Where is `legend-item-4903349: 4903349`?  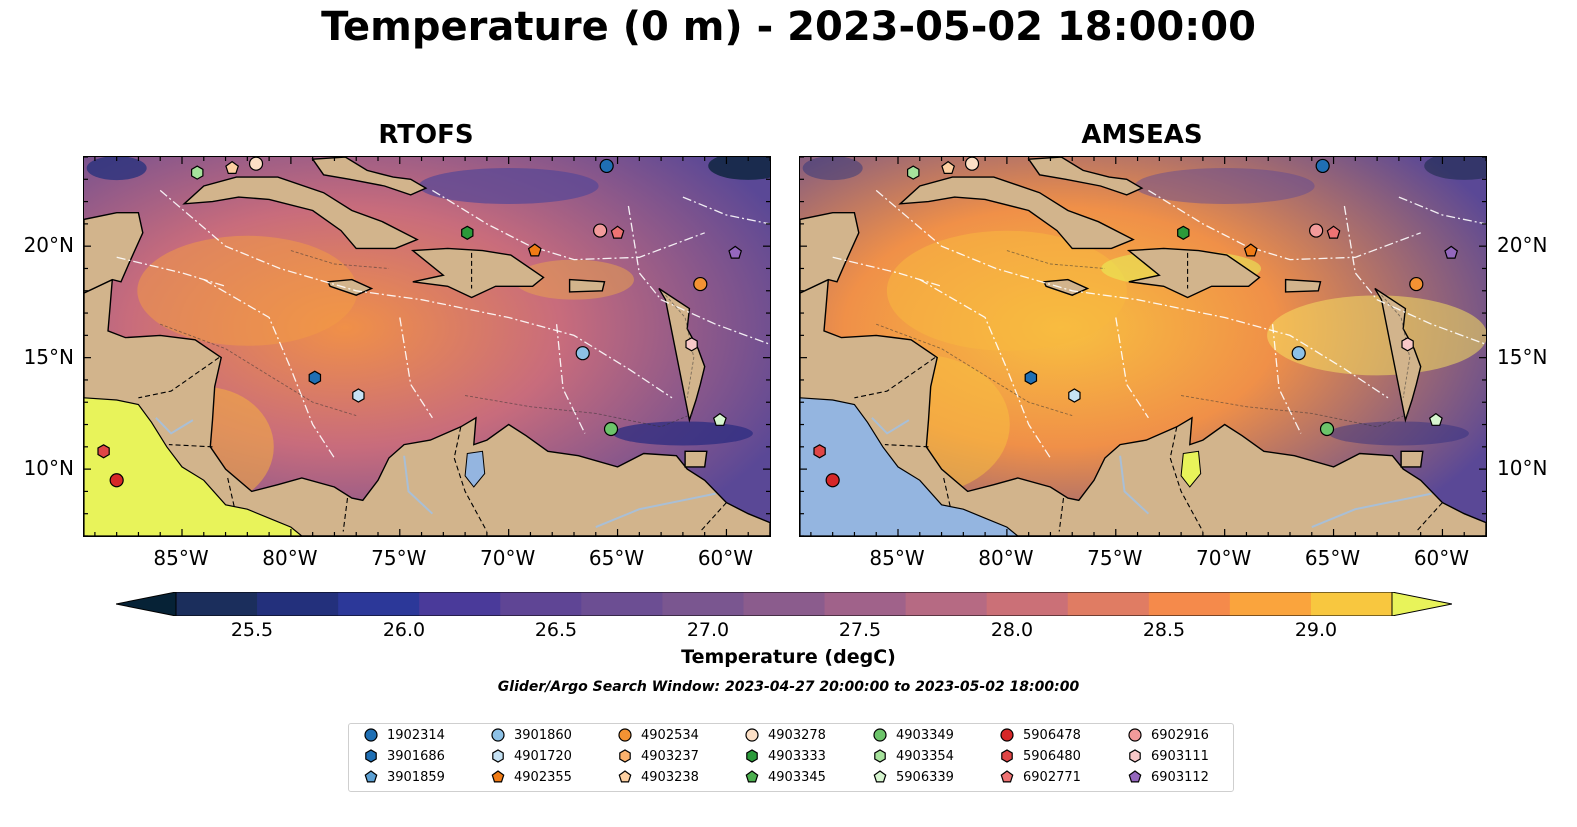 legend-item-4903349: 4903349 is located at coordinates (913, 735).